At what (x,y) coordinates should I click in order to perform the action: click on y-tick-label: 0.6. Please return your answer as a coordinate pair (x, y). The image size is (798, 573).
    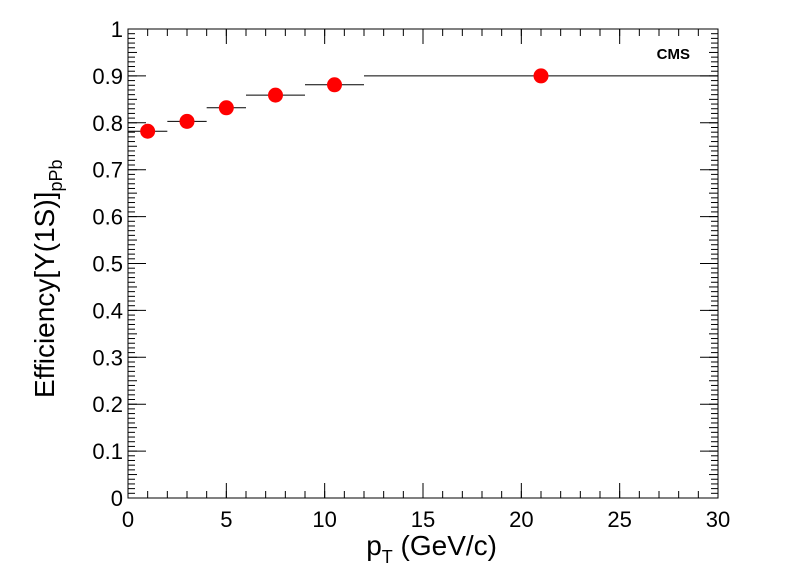
    Looking at the image, I should click on (107, 217).